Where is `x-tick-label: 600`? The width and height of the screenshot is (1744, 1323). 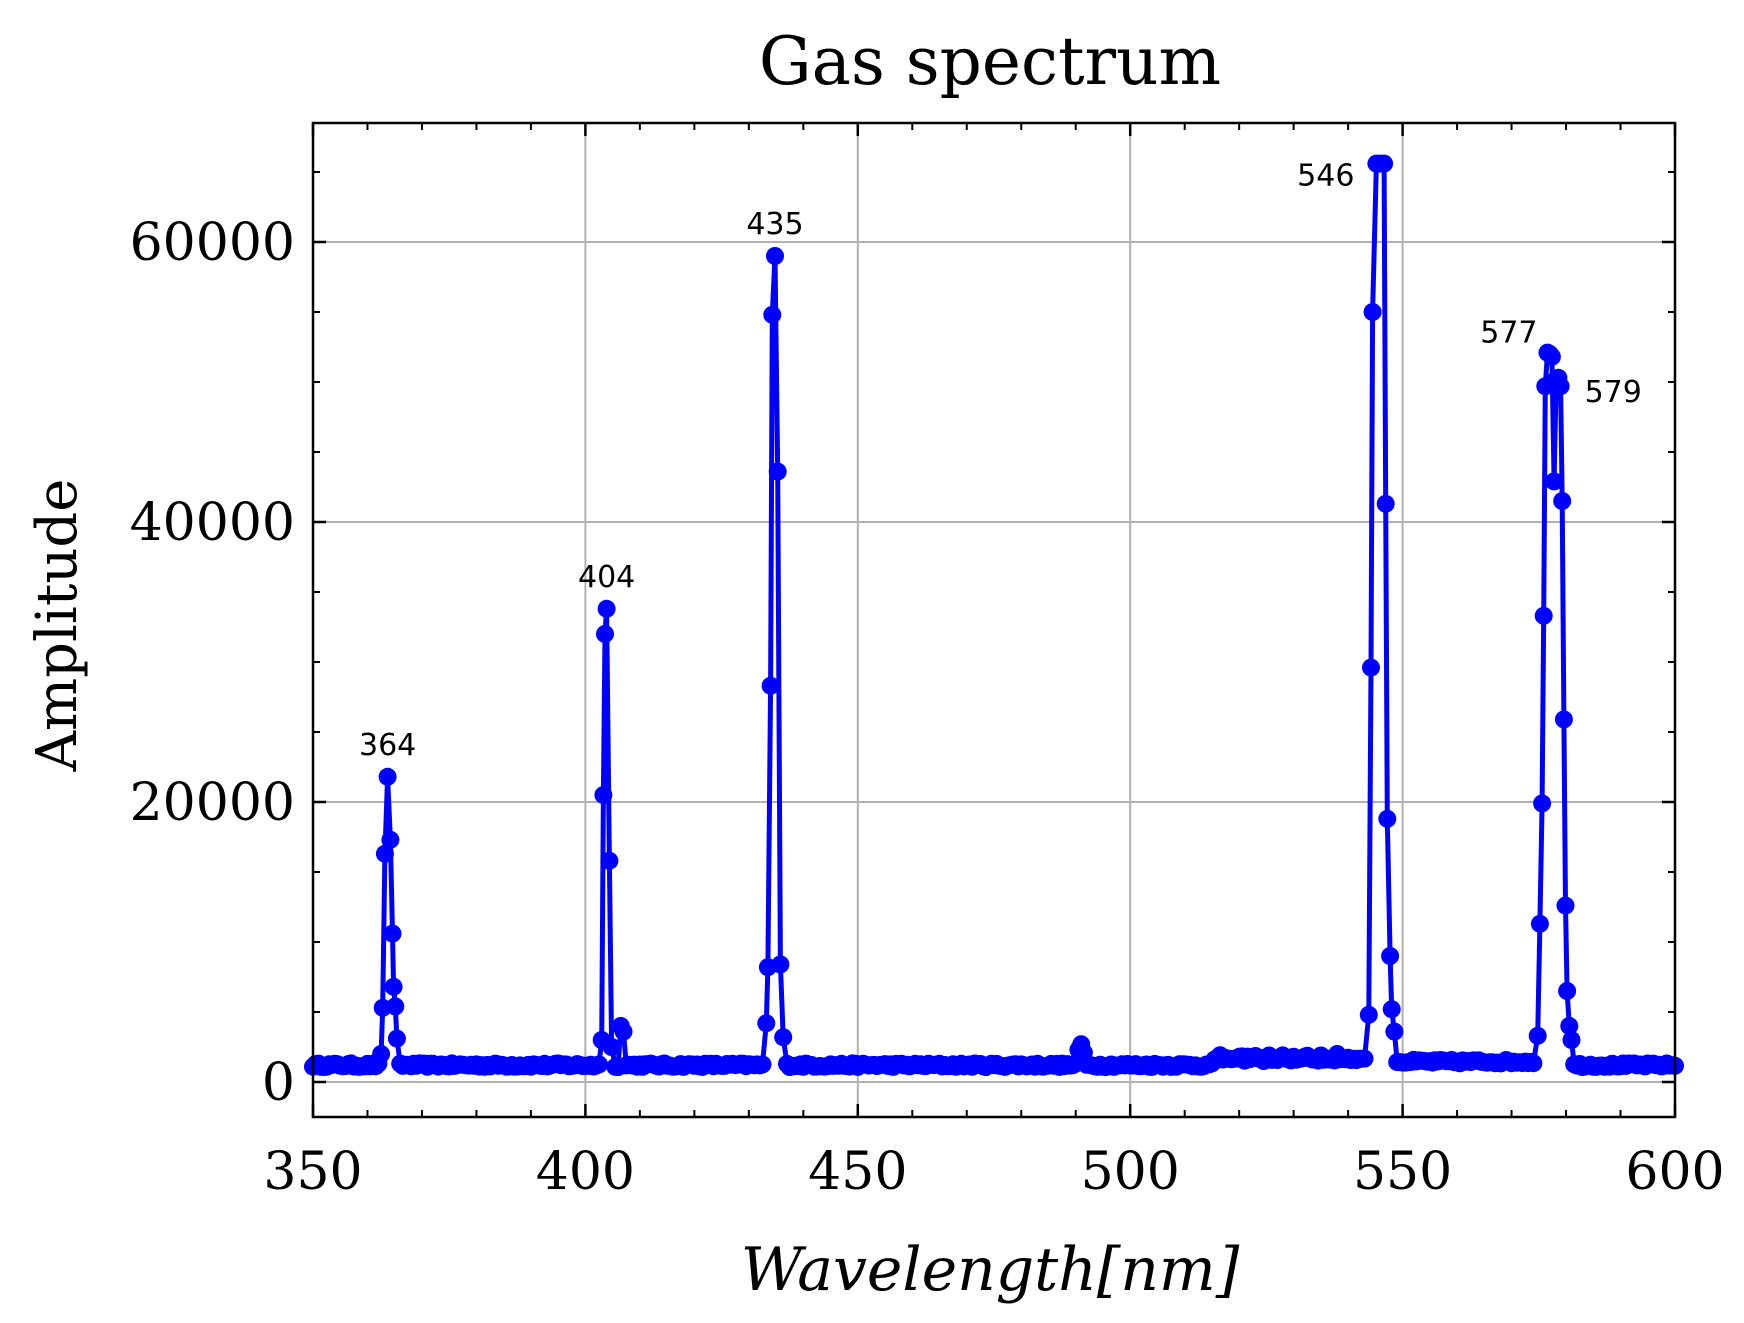
x-tick-label: 600 is located at coordinates (1674, 1172).